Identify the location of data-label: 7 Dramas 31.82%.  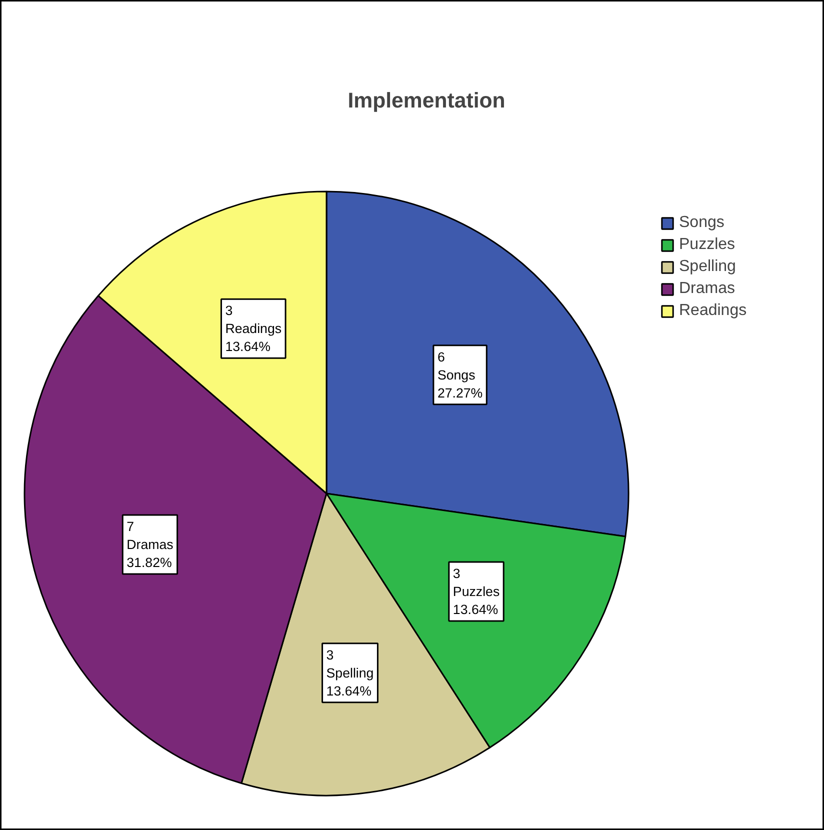
(150, 544).